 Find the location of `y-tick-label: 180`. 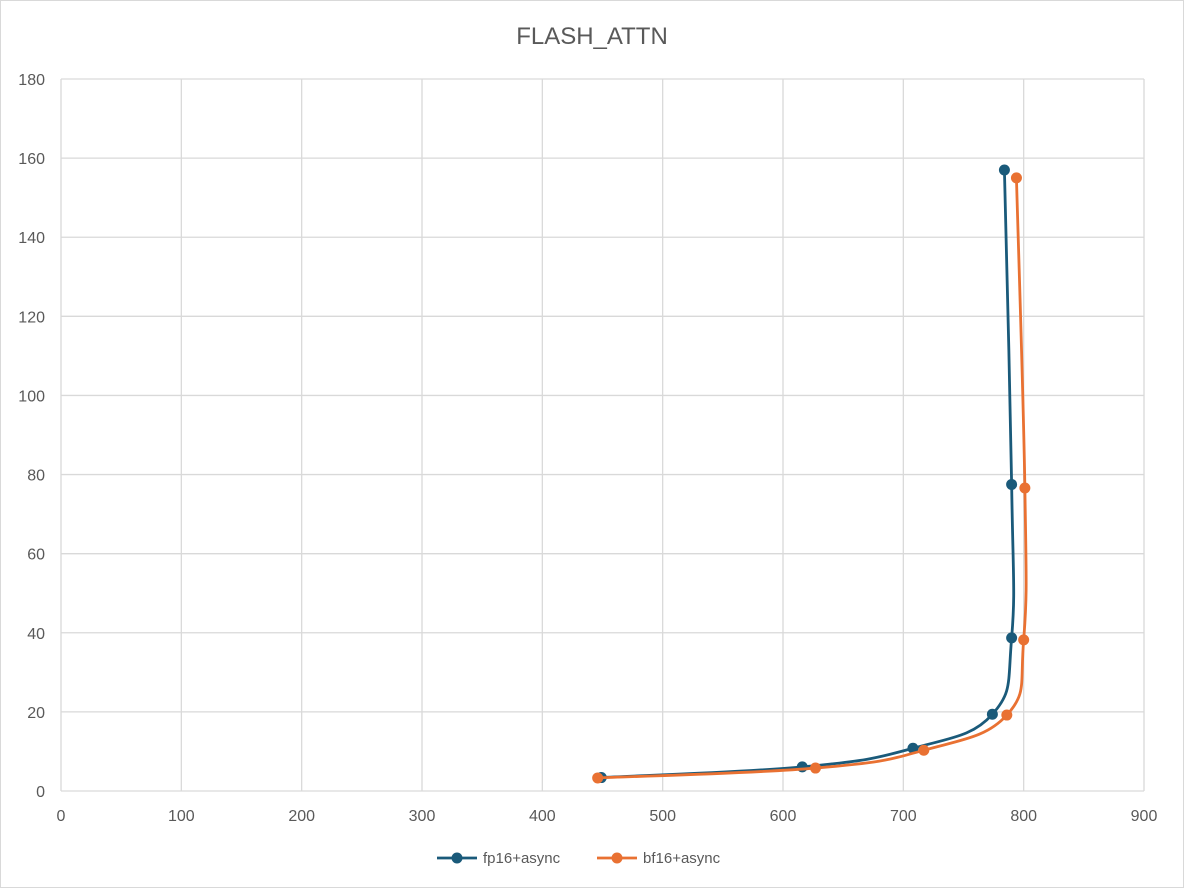

y-tick-label: 180 is located at coordinates (31, 80).